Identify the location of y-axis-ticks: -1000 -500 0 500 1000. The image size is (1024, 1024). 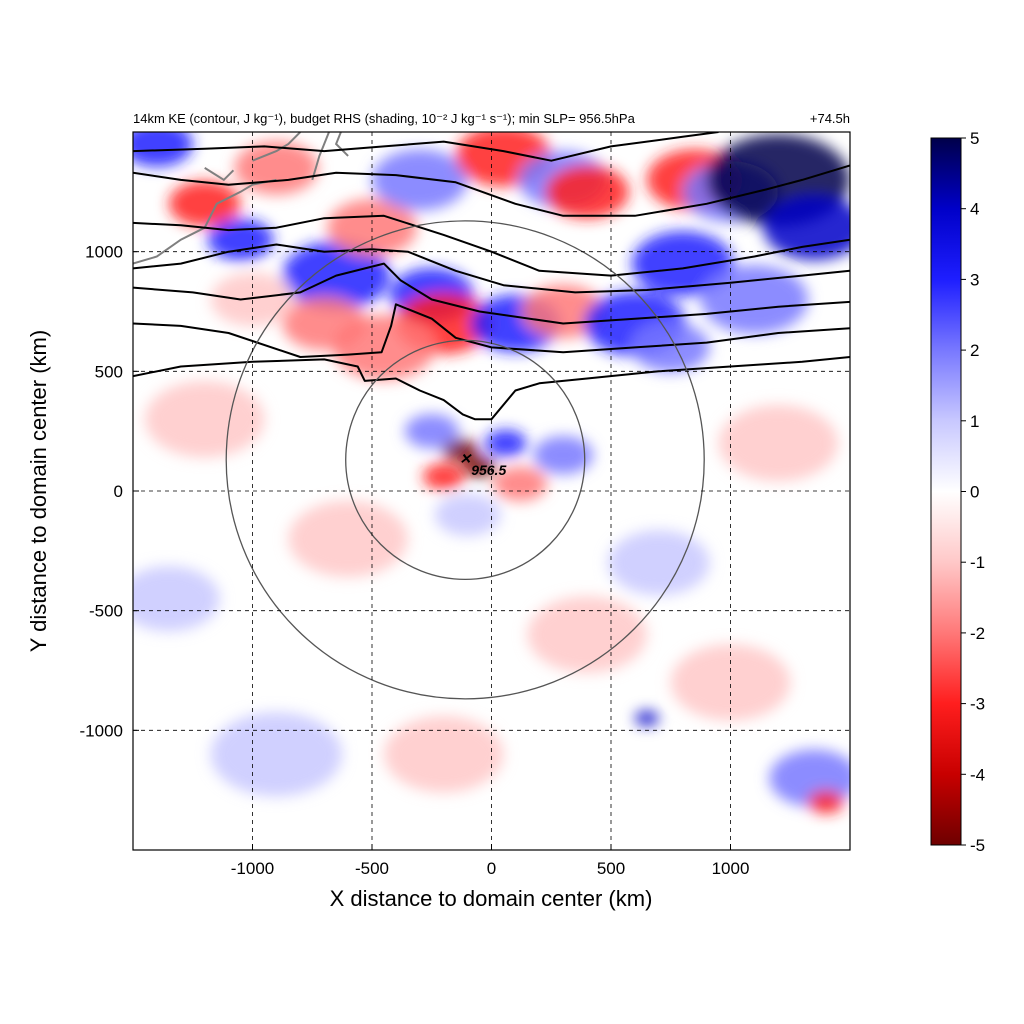
(109, 491).